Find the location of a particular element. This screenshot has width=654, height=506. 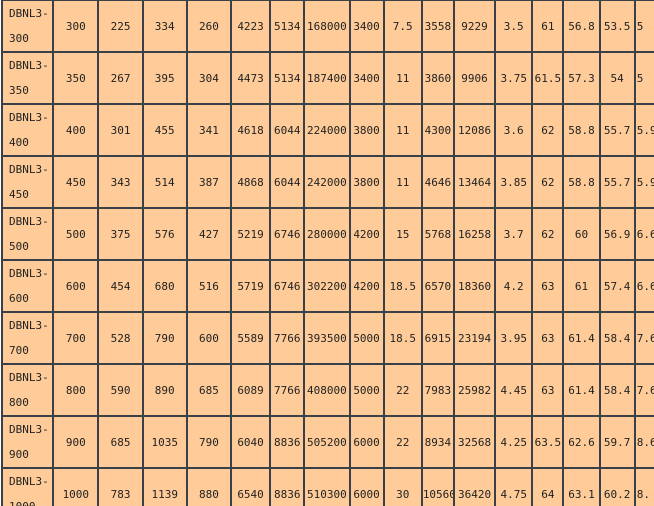

value-cell: 6044 is located at coordinates (287, 182).